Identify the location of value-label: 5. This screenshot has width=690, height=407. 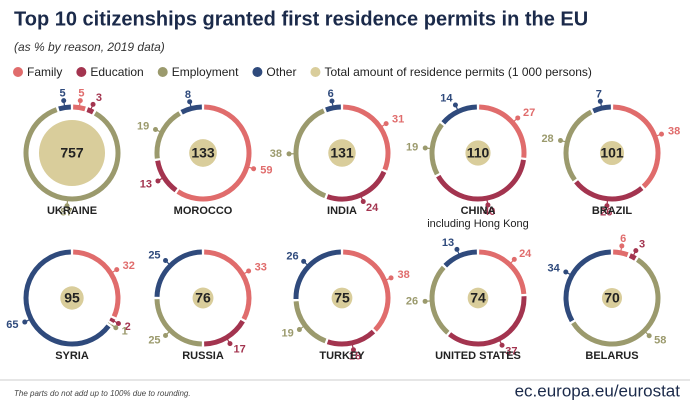
(63, 94).